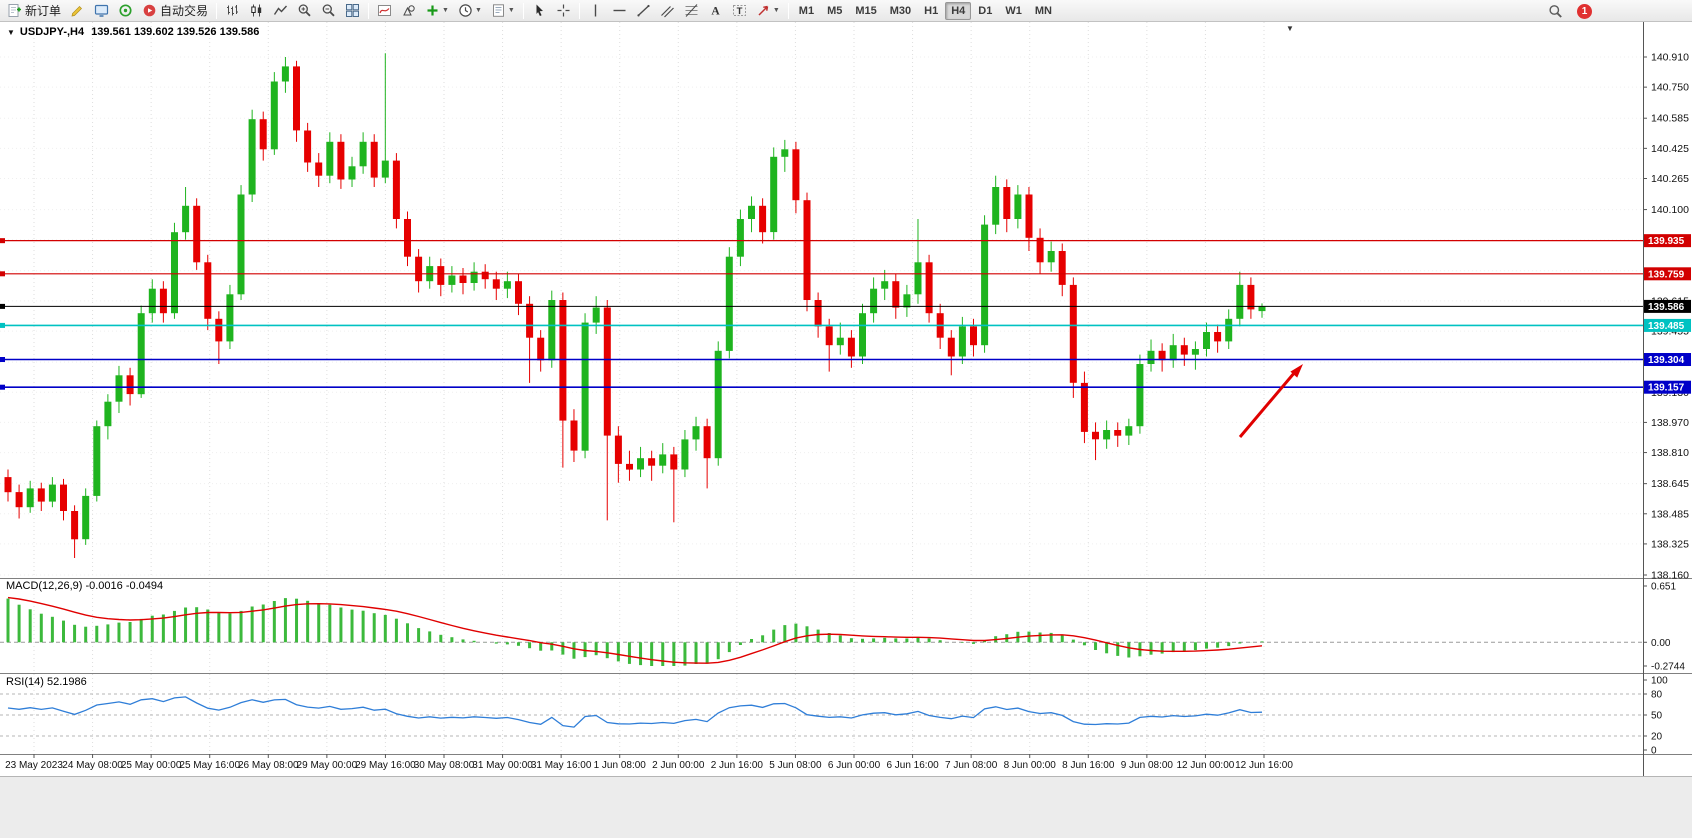 The height and width of the screenshot is (838, 1692). What do you see at coordinates (900, 10) in the screenshot?
I see `timeframe-m30: M30` at bounding box center [900, 10].